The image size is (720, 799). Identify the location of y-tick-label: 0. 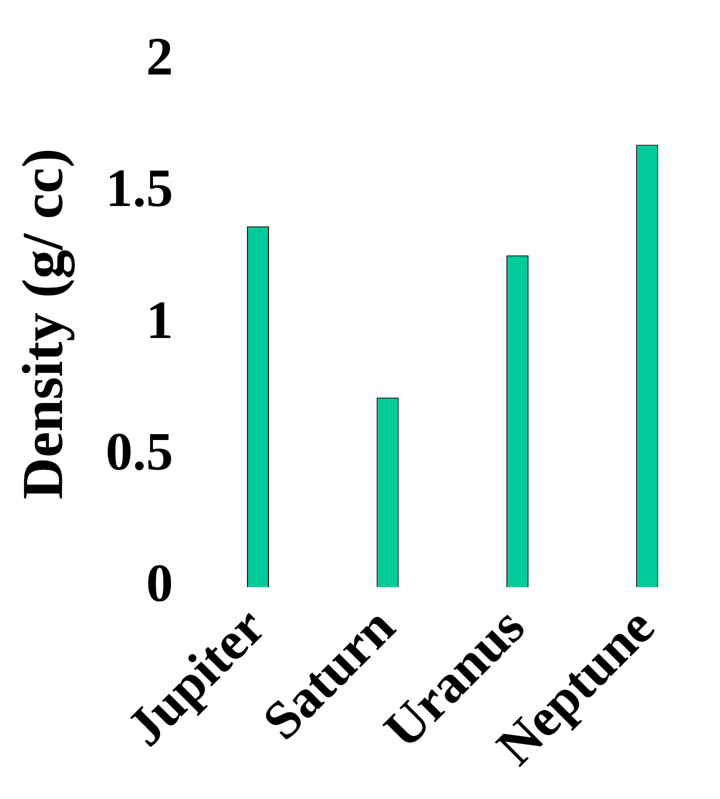
(160, 583).